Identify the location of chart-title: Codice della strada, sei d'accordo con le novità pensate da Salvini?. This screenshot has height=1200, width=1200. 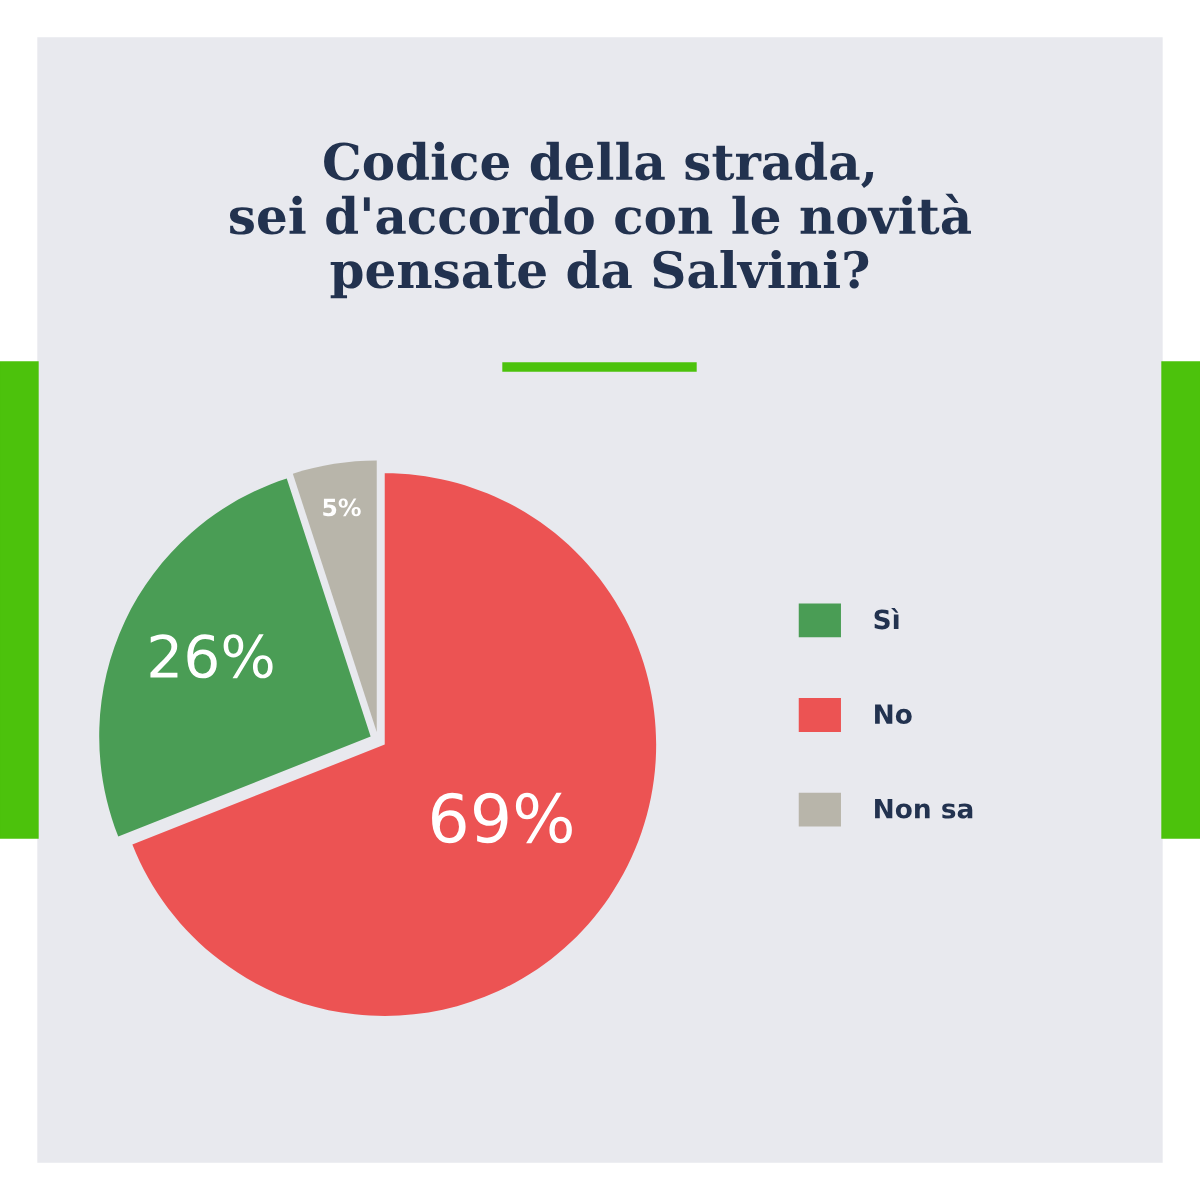
(600, 220).